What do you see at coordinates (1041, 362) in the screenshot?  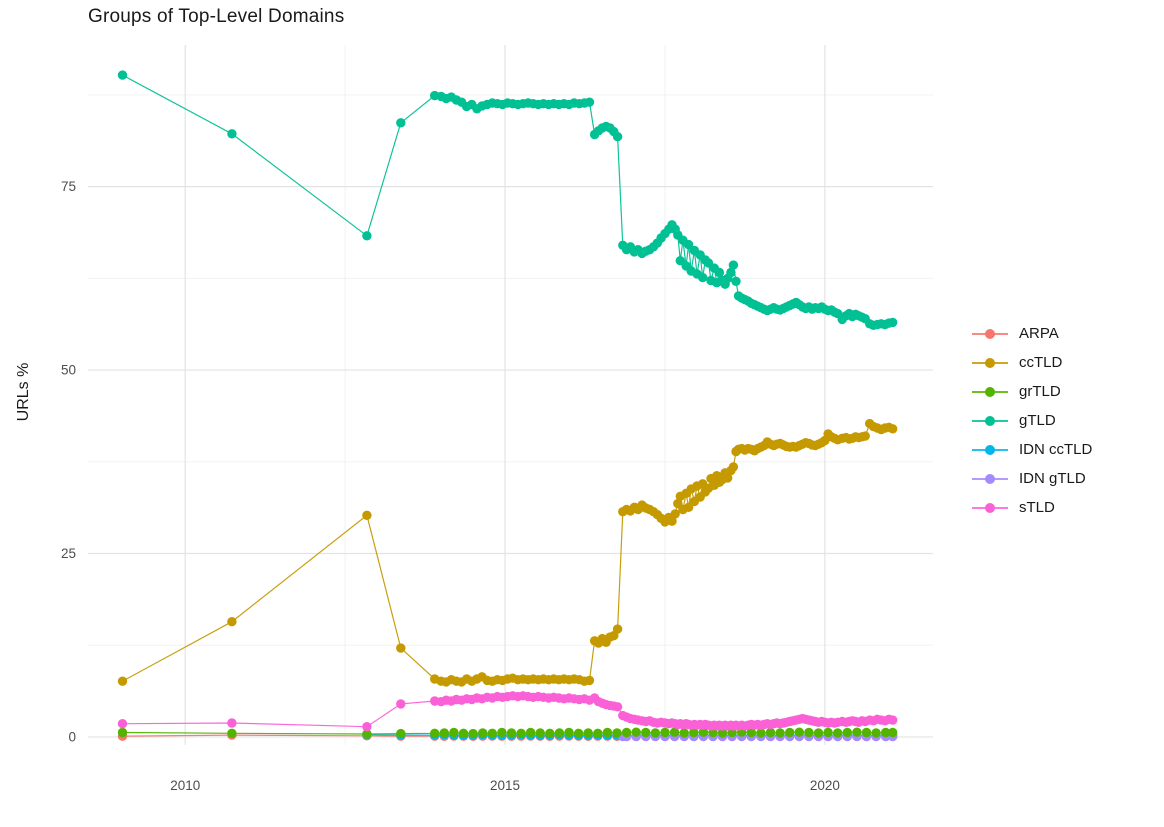 I see `legend-item-label: ccTLD` at bounding box center [1041, 362].